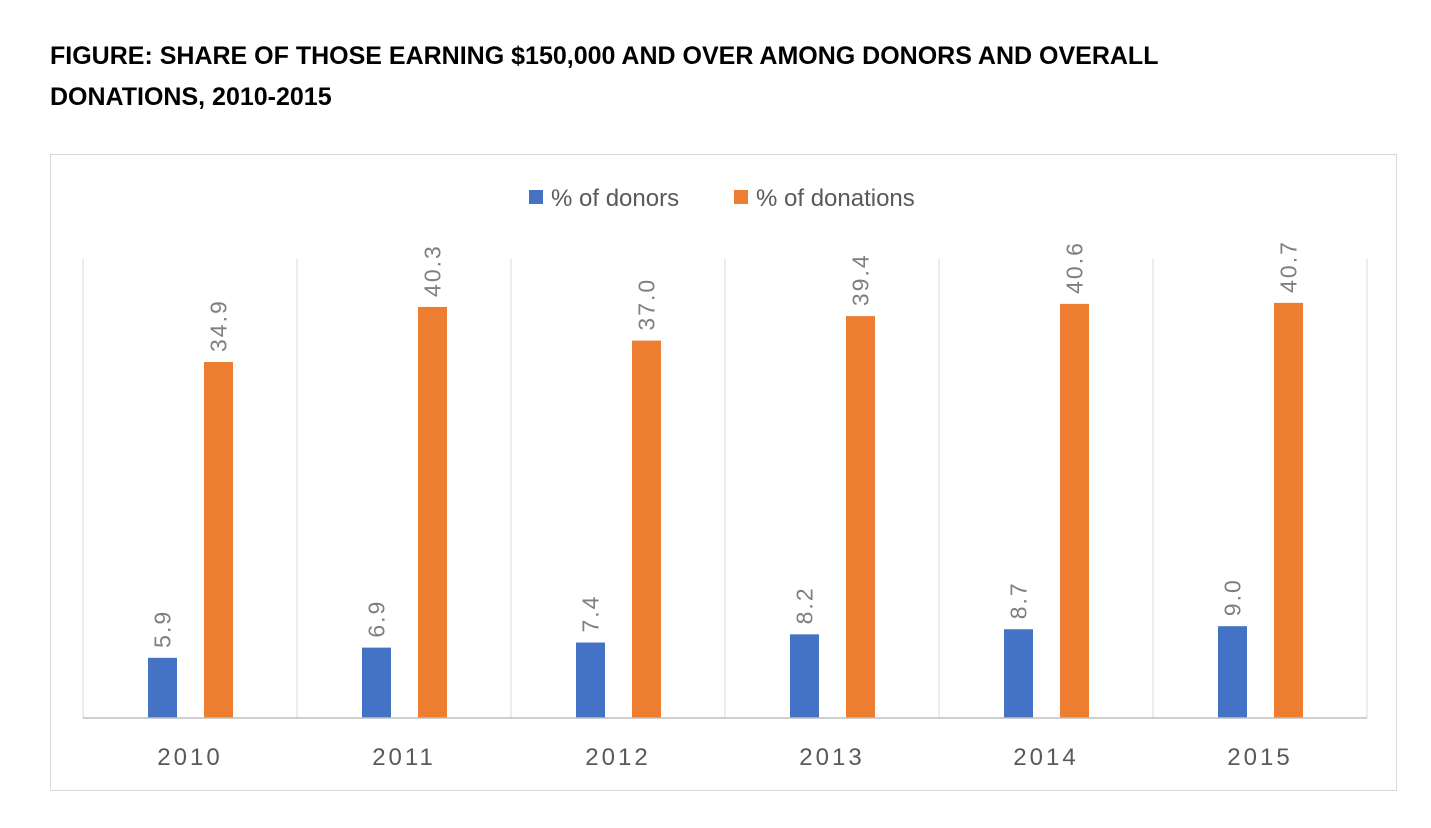 The image size is (1431, 828). Describe the element at coordinates (1233, 597) in the screenshot. I see `data-label-donors-2015: 9.0` at that location.